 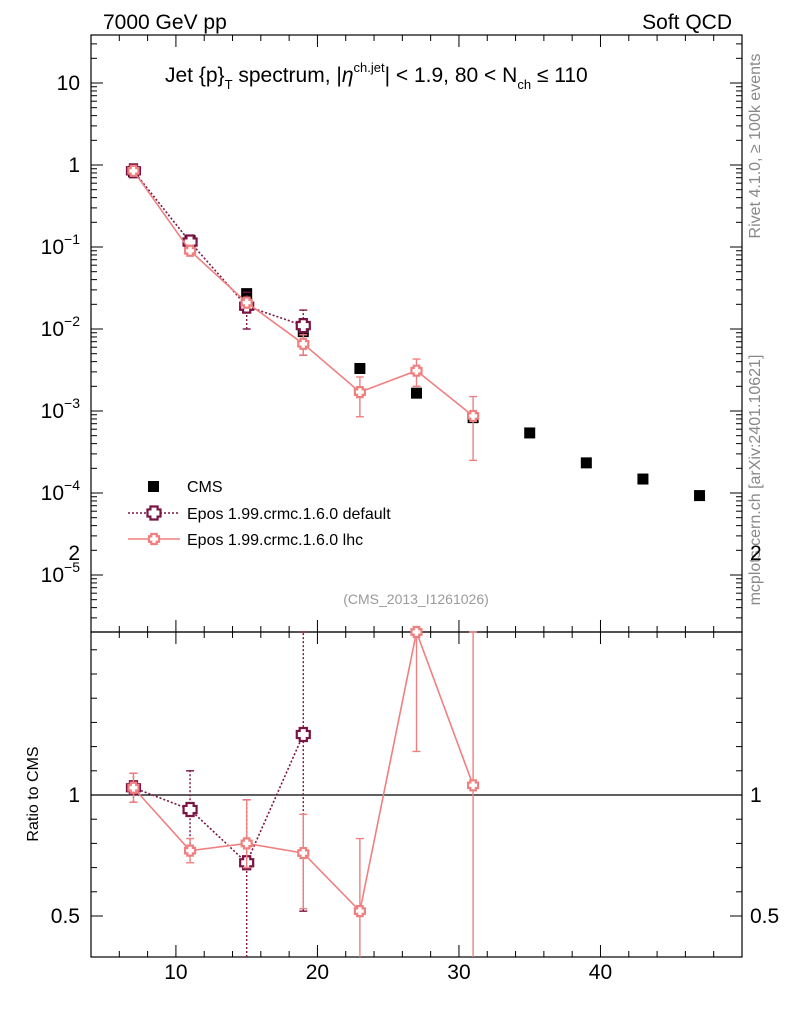 I want to click on legend-label-default: Epos 1.99.crmc.1.6.0 default, so click(x=289, y=514).